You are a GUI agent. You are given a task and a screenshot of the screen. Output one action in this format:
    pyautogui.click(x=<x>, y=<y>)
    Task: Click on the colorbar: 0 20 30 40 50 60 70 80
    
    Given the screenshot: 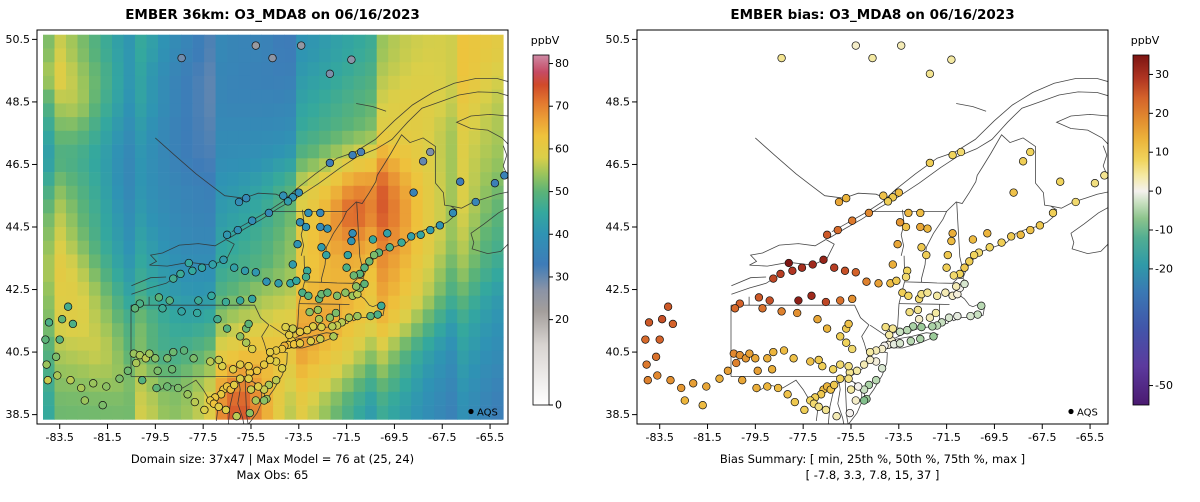 What is the action you would take?
    pyautogui.click(x=550, y=233)
    